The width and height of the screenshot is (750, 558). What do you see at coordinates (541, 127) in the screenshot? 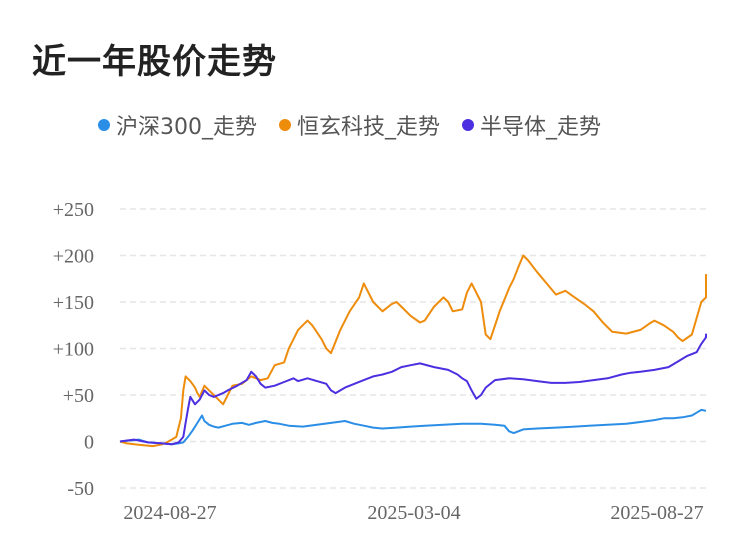
I see `legend-label-semiconductor: 半导体_走势` at bounding box center [541, 127].